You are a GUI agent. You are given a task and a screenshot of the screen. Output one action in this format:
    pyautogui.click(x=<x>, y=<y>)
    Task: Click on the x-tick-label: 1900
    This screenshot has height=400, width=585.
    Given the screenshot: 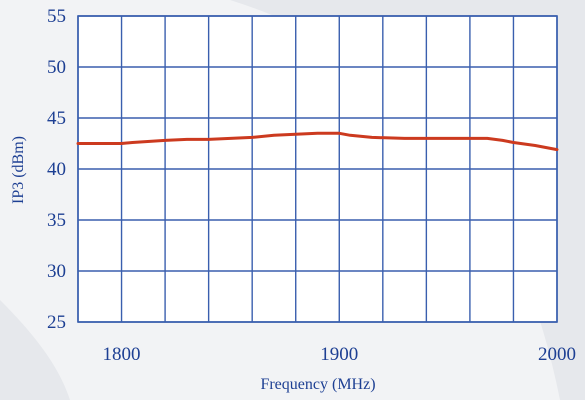 What is the action you would take?
    pyautogui.click(x=339, y=354)
    